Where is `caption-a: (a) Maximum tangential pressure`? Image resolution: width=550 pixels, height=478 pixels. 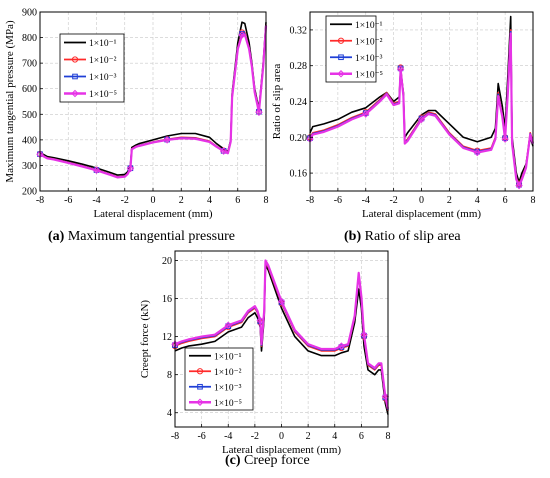
caption-a: (a) Maximum tangential pressure is located at coordinates (141, 237).